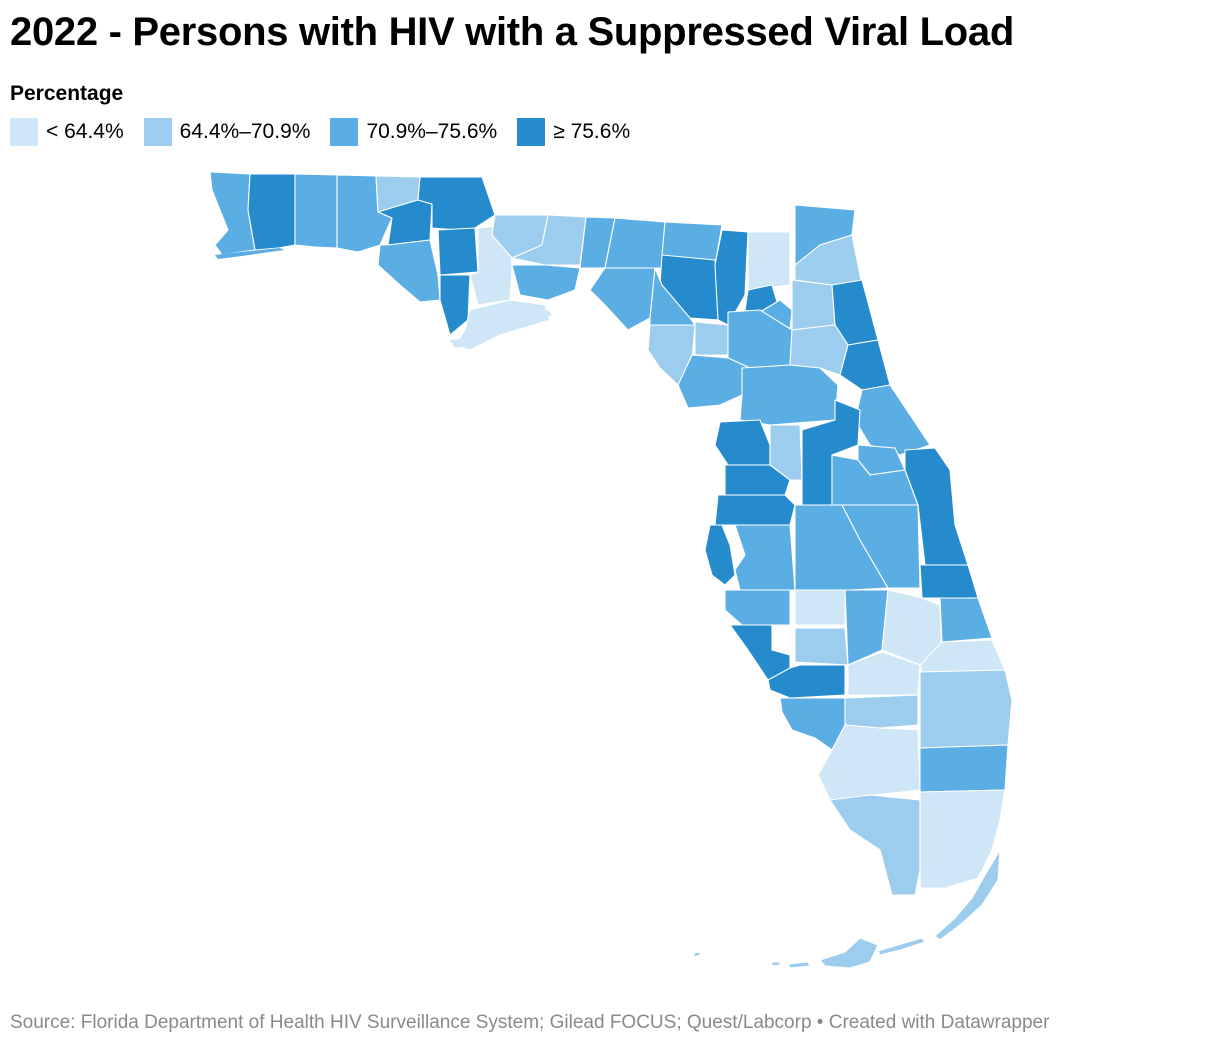 The image size is (1220, 1048). I want to click on legend-label-bin-3: 70.9%–75.6%, so click(432, 131).